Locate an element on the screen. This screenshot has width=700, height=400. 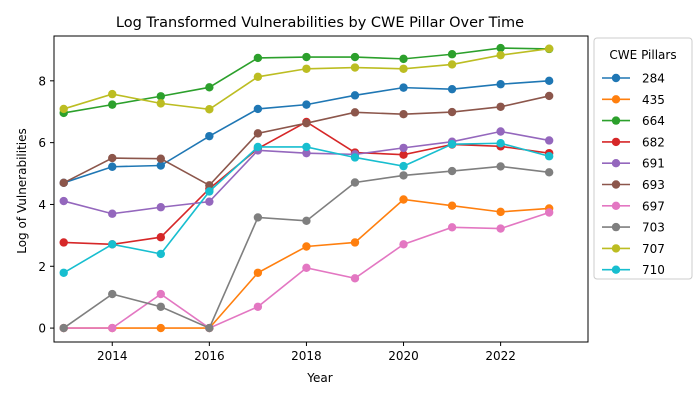
y-tick-label: 2 is located at coordinates (42, 267).